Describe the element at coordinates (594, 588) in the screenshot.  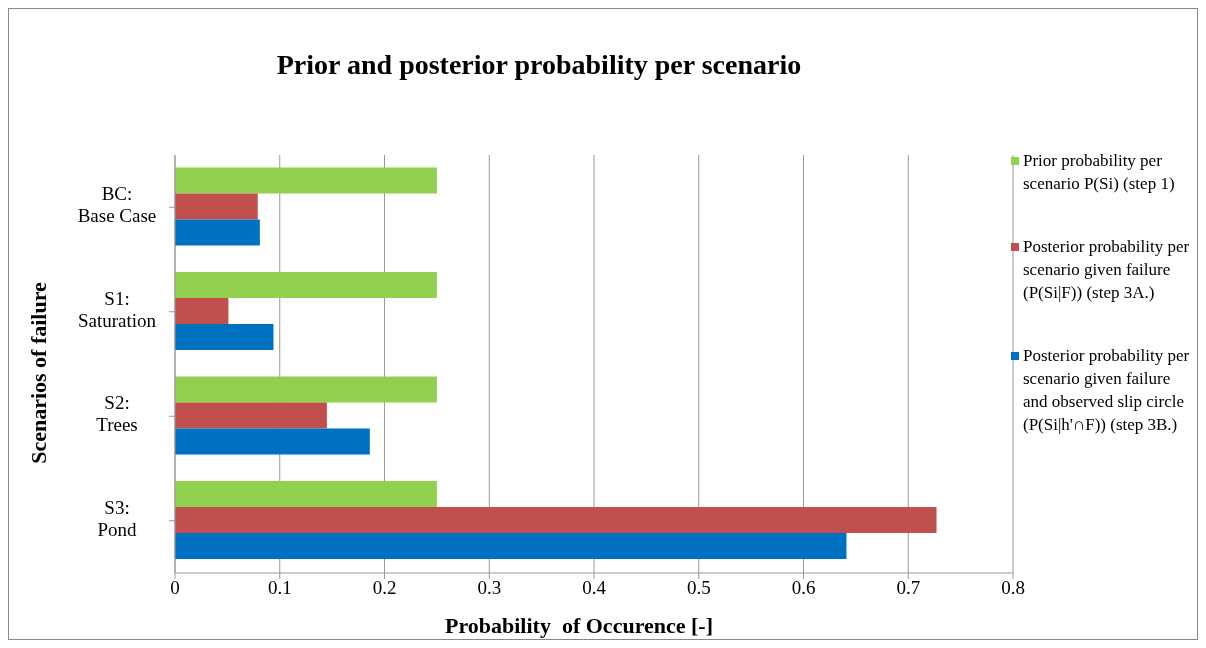
I see `x-tick-label: 0.4` at that location.